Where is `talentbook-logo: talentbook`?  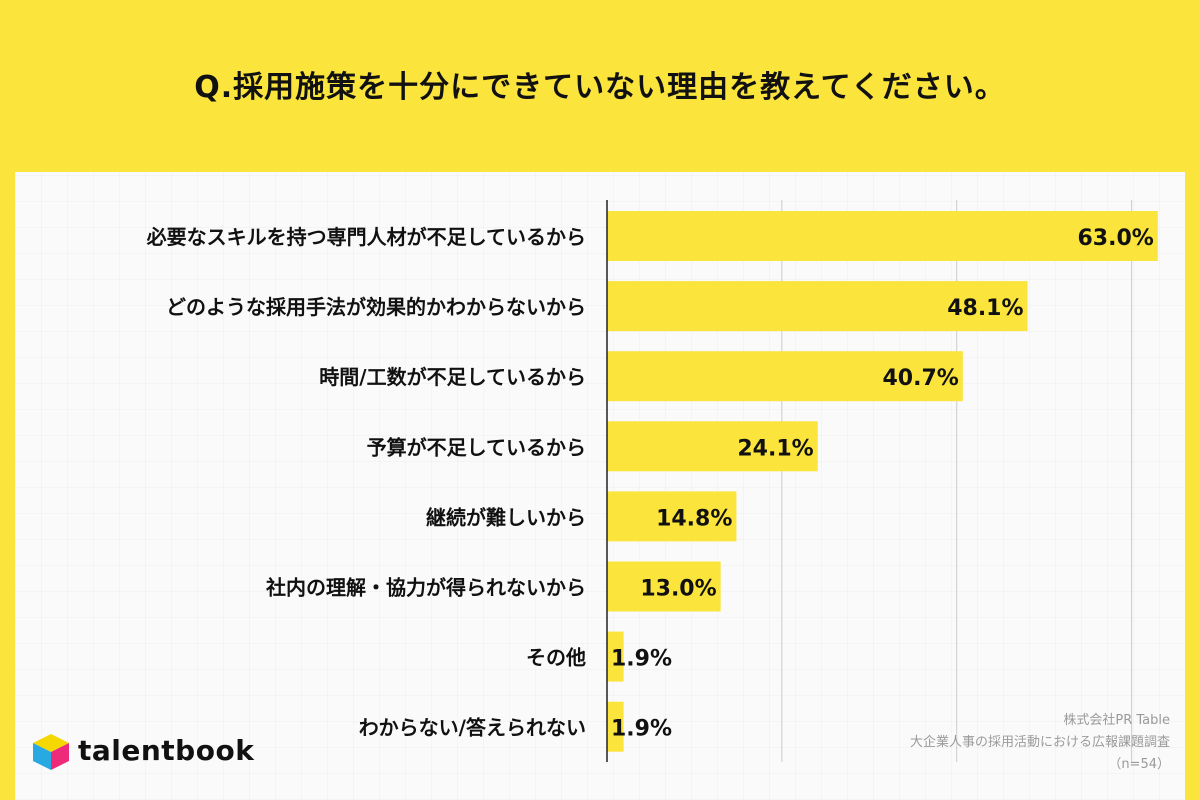 talentbook-logo: talentbook is located at coordinates (142, 752).